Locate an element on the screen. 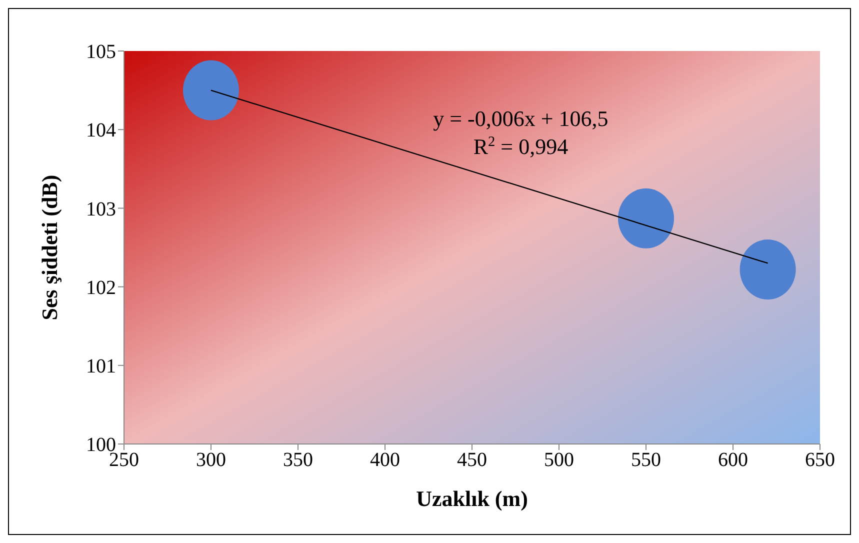 The image size is (859, 543). annotation: y = -0,006x + 106,5 is located at coordinates (520, 118).